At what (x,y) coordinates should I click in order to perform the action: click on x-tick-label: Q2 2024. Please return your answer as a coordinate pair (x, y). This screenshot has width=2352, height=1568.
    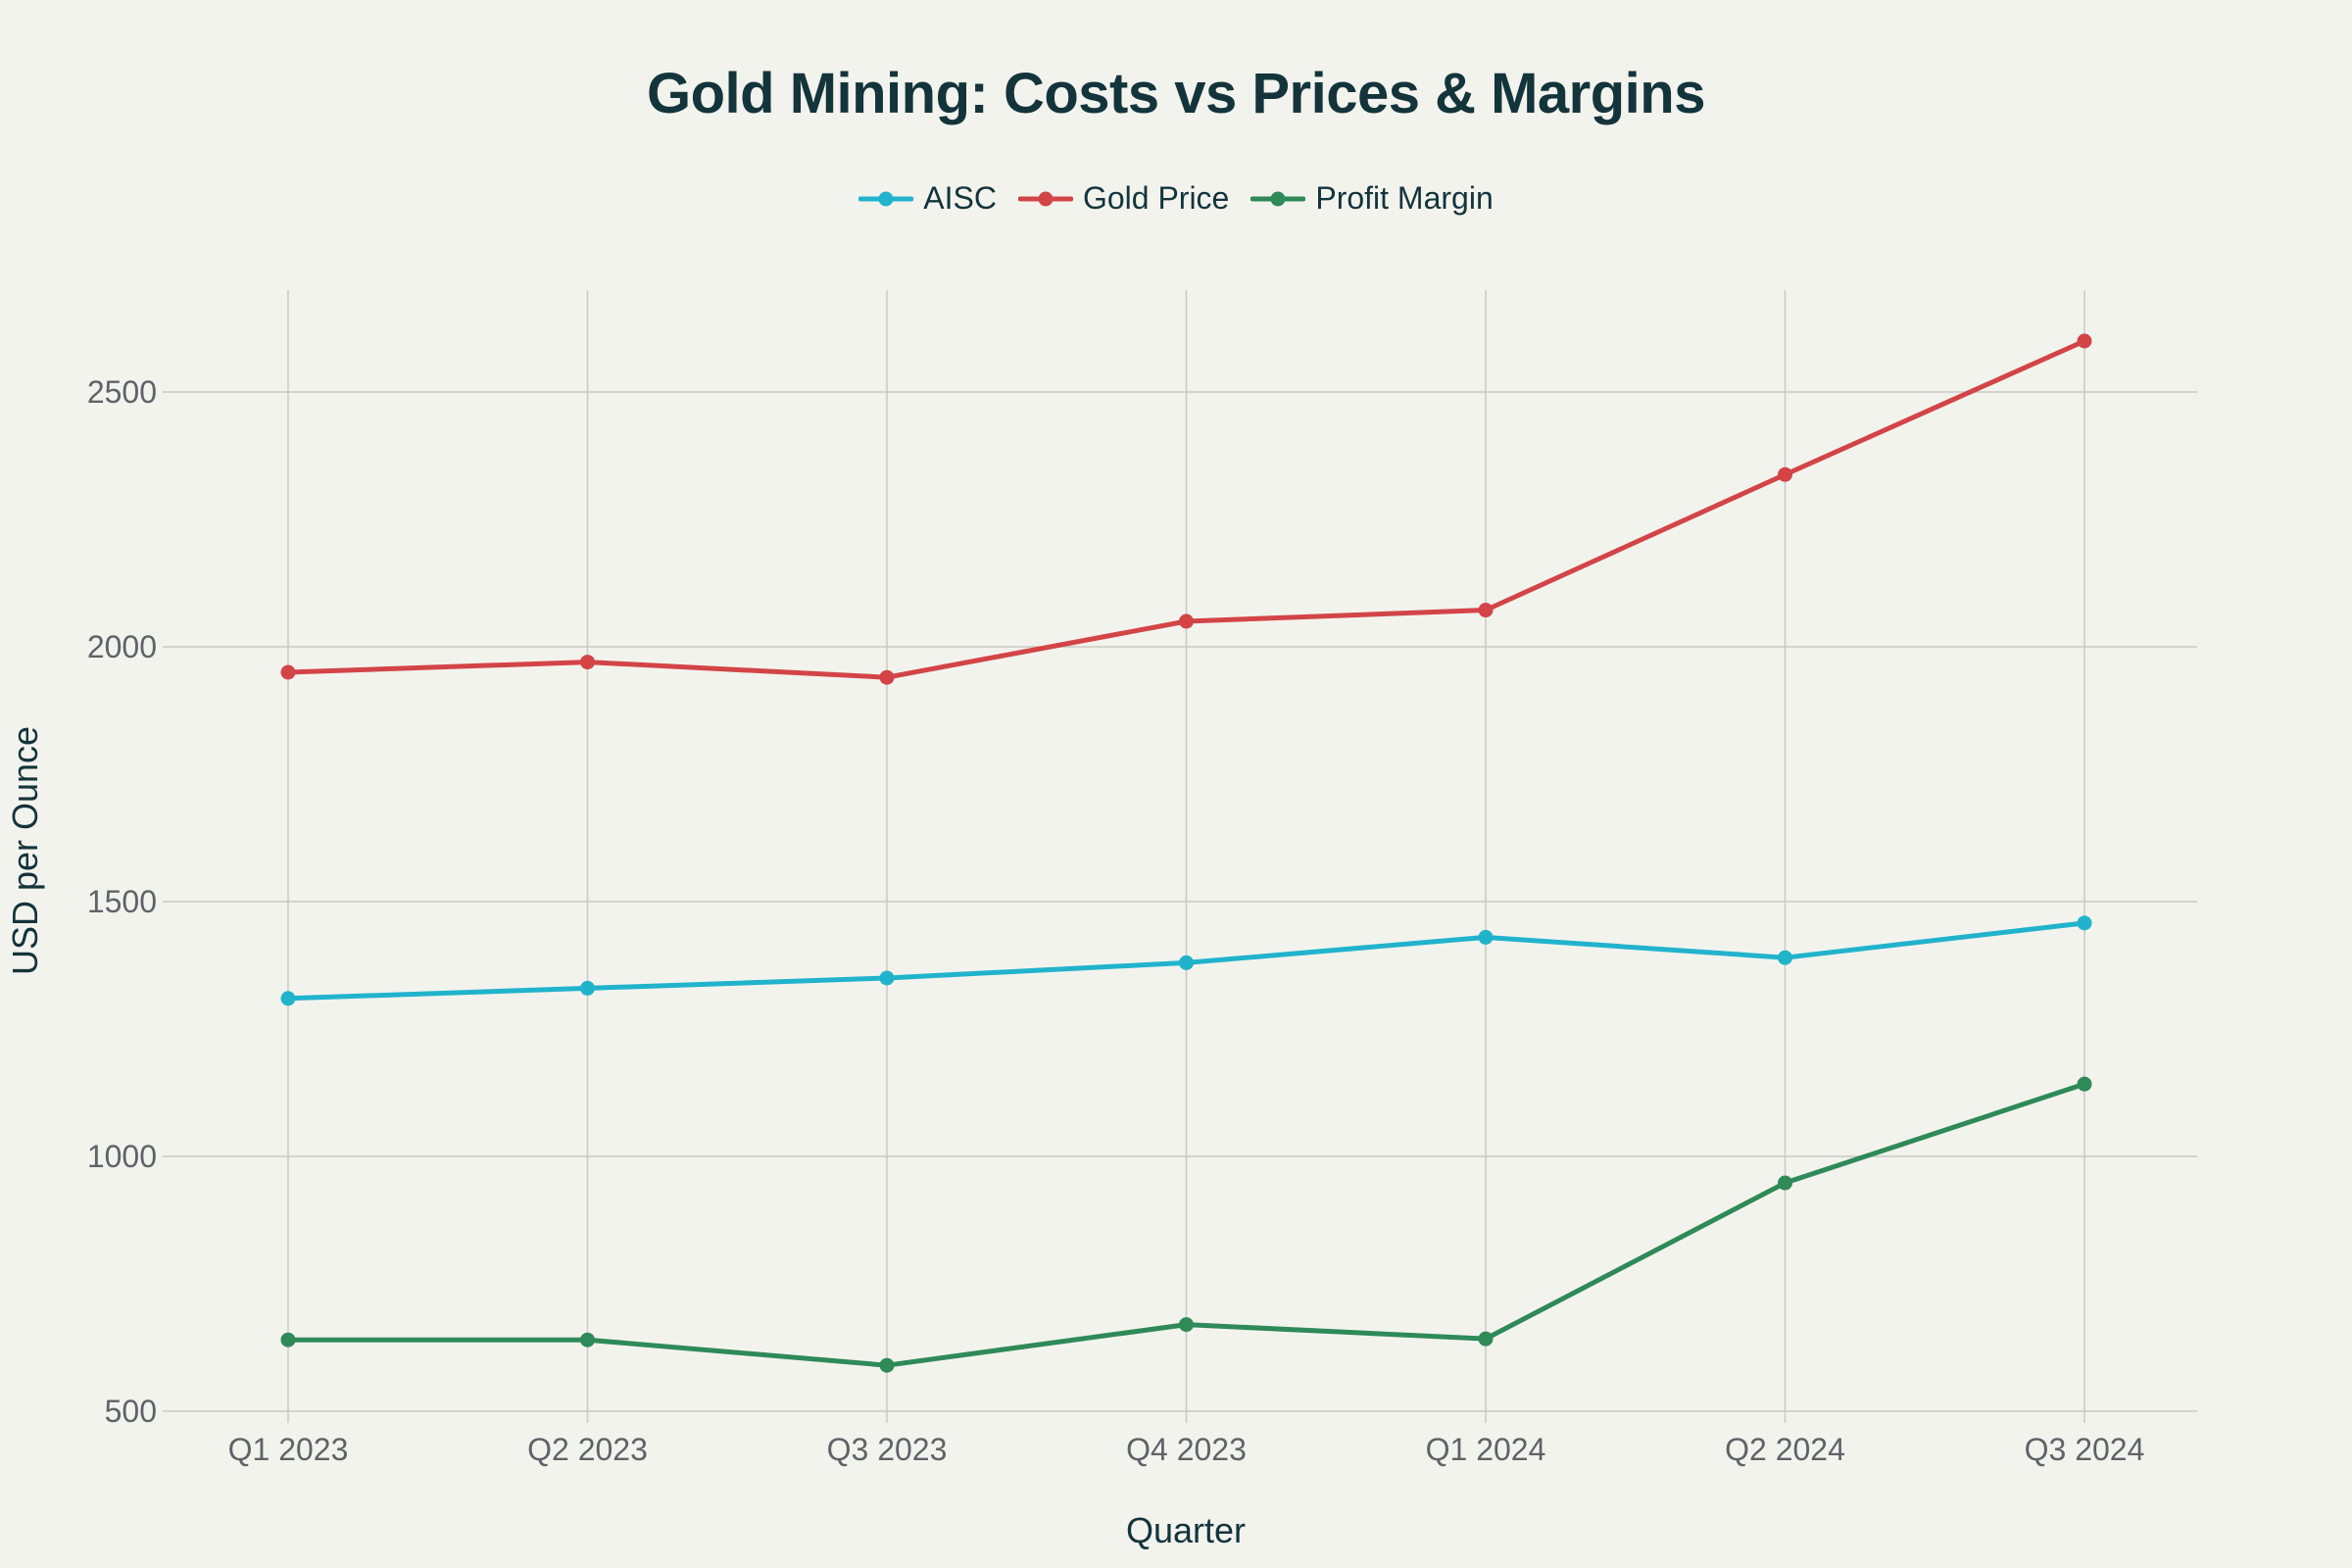
    Looking at the image, I should click on (1785, 1449).